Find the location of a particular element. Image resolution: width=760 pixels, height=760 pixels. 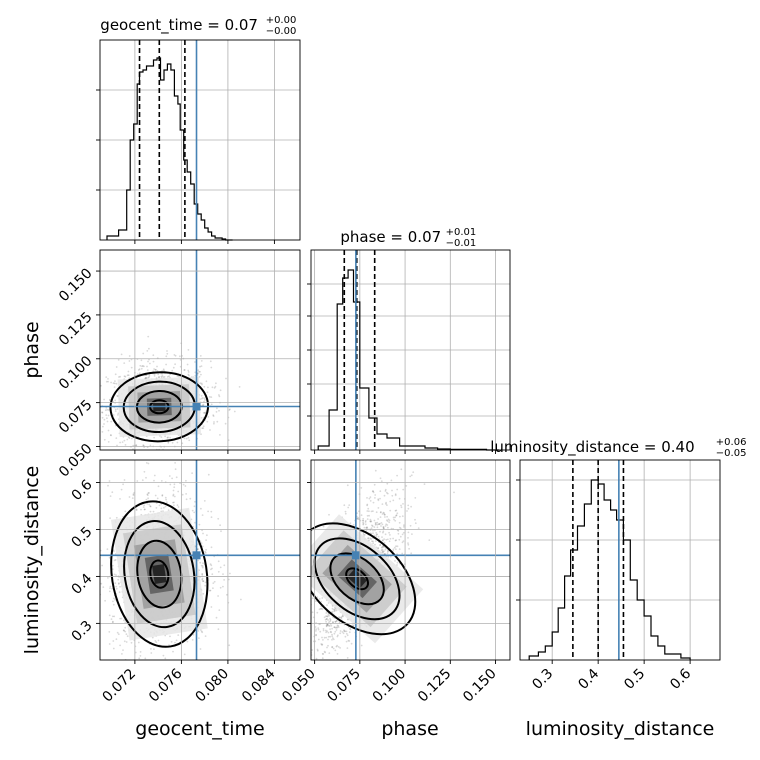

distance-vs-phase-truth-marker is located at coordinates (355, 555).